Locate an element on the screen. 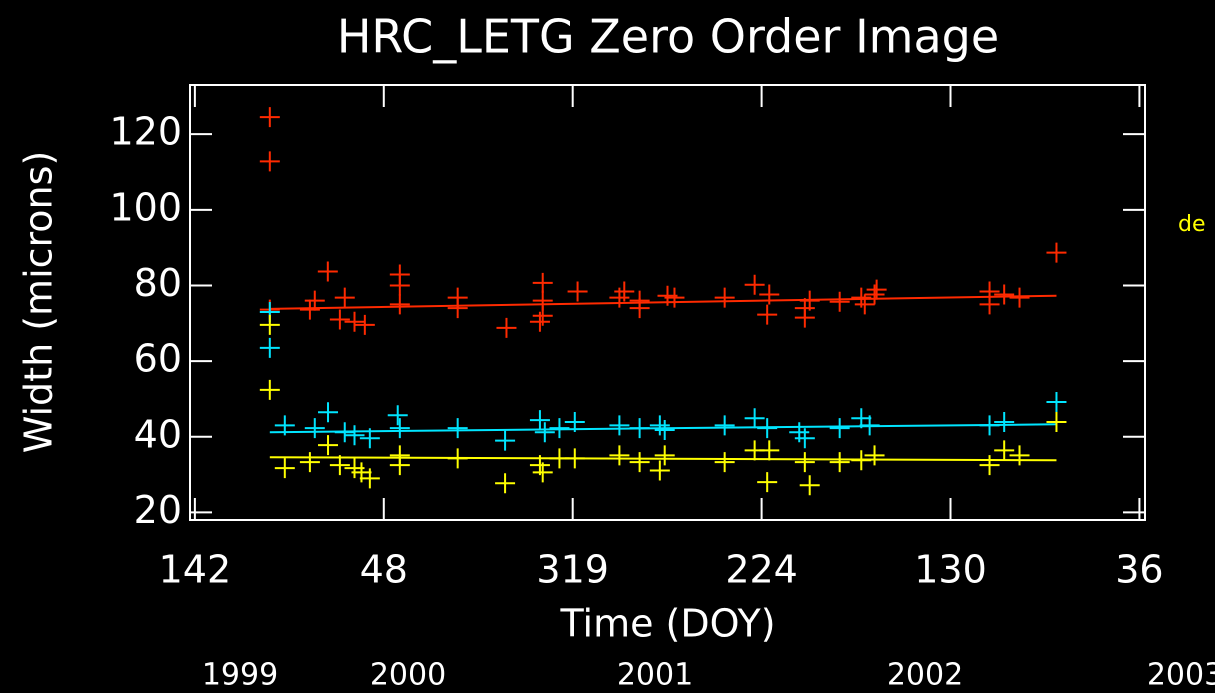 Image resolution: width=1215 pixels, height=693 pixels. year-label: 2001 is located at coordinates (655, 675).